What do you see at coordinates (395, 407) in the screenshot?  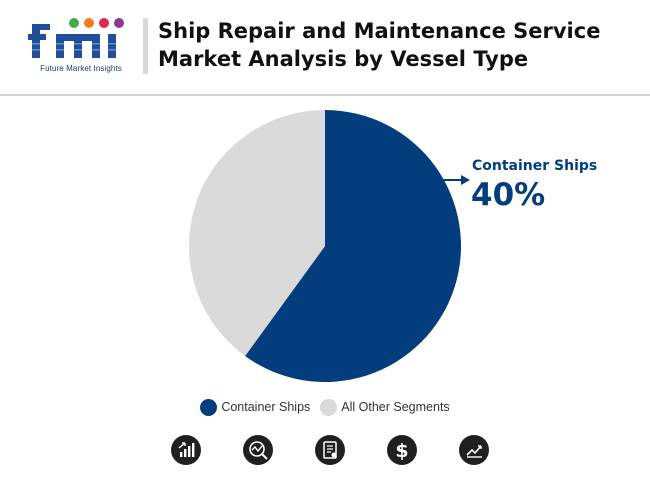 I see `legend-label-all-other-segments: All Other Segments` at bounding box center [395, 407].